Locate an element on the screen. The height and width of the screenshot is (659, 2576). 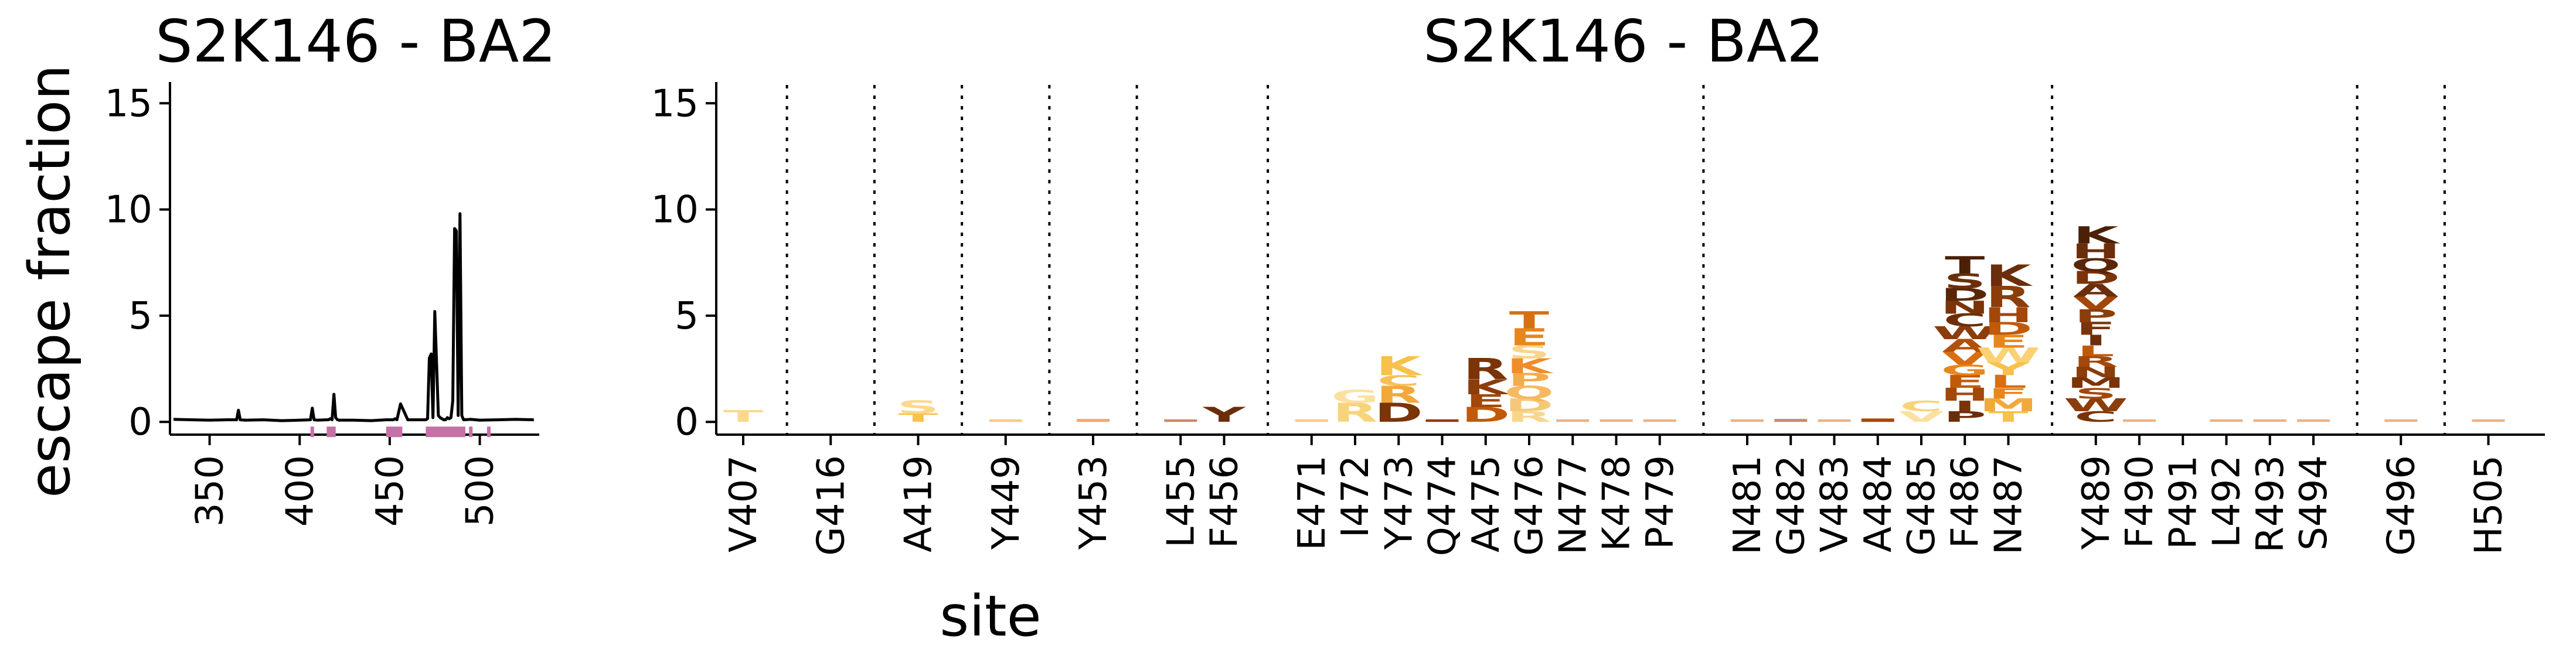
logo-letter: F is located at coordinates (2008, 393).